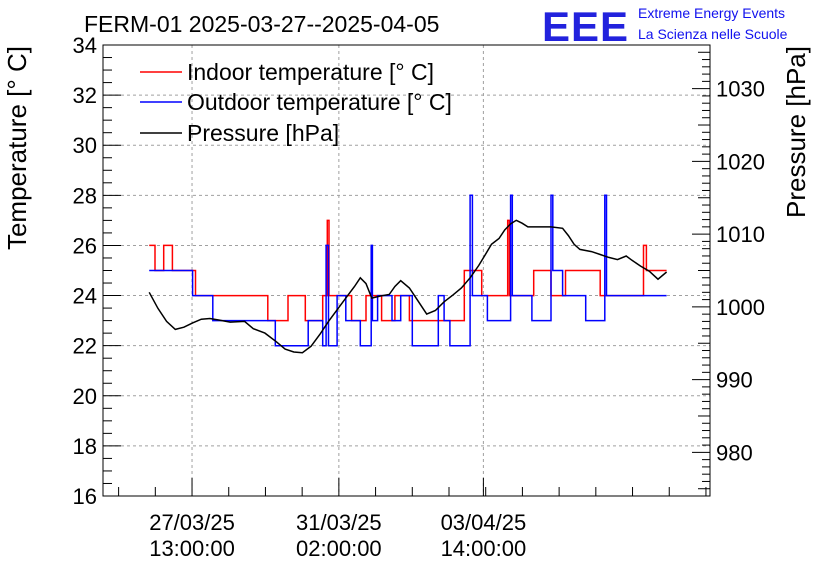 This screenshot has height=572, width=836. What do you see at coordinates (585, 26) in the screenshot?
I see `brand-logo: EEE` at bounding box center [585, 26].